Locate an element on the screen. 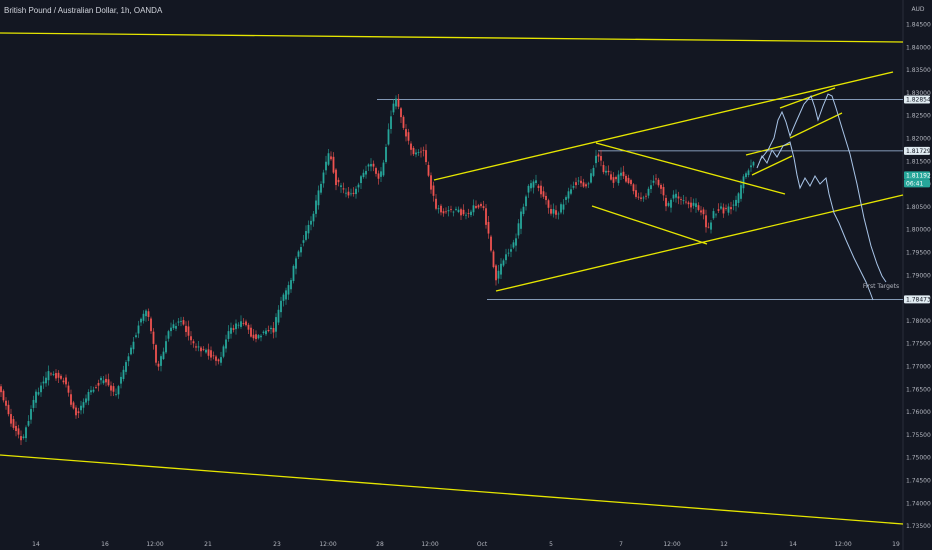  last-price-tag-bg is located at coordinates (917, 175).